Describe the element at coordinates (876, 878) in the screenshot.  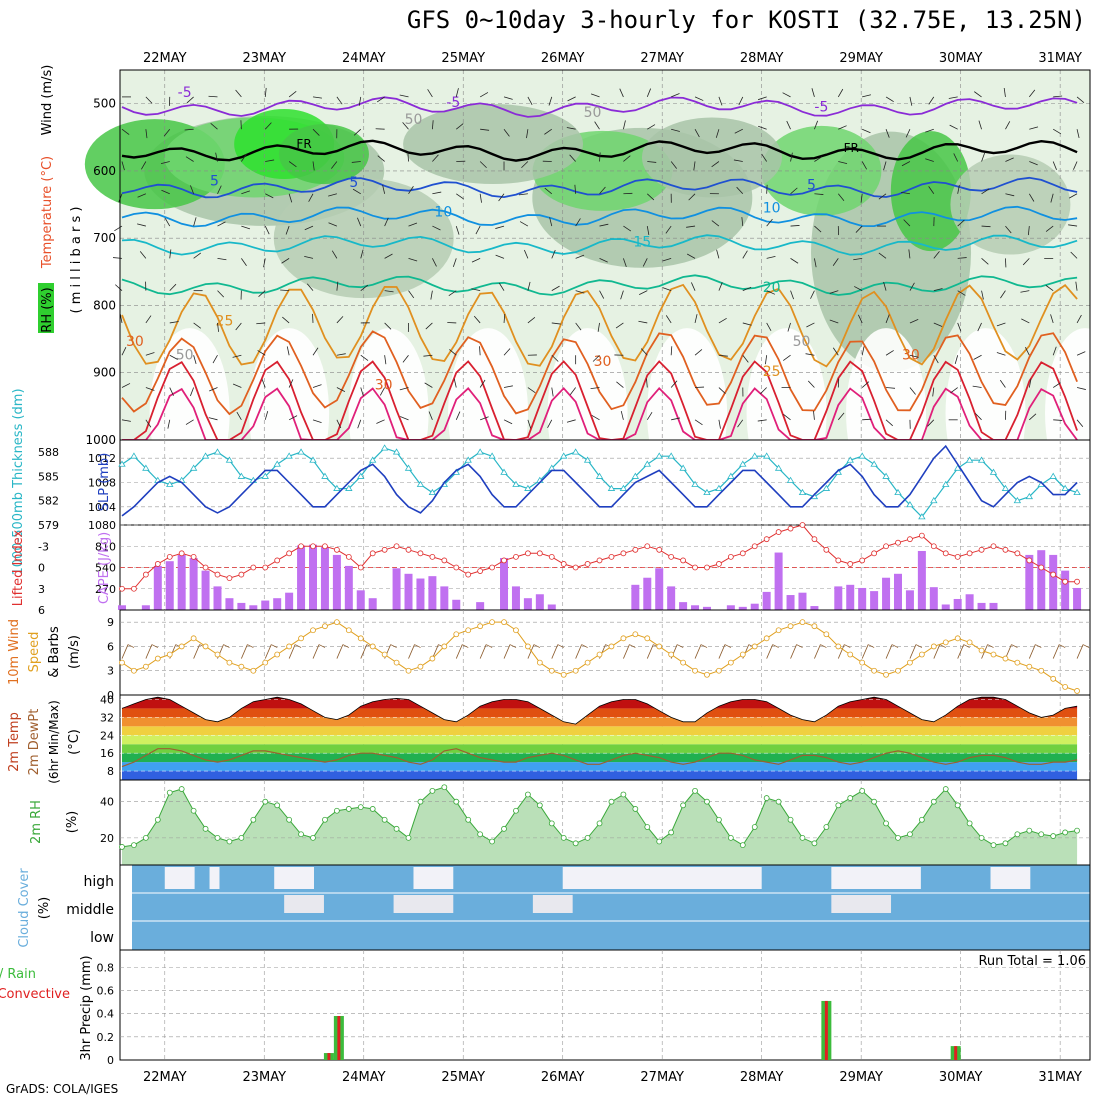
I see `cloud-gap-high` at that location.